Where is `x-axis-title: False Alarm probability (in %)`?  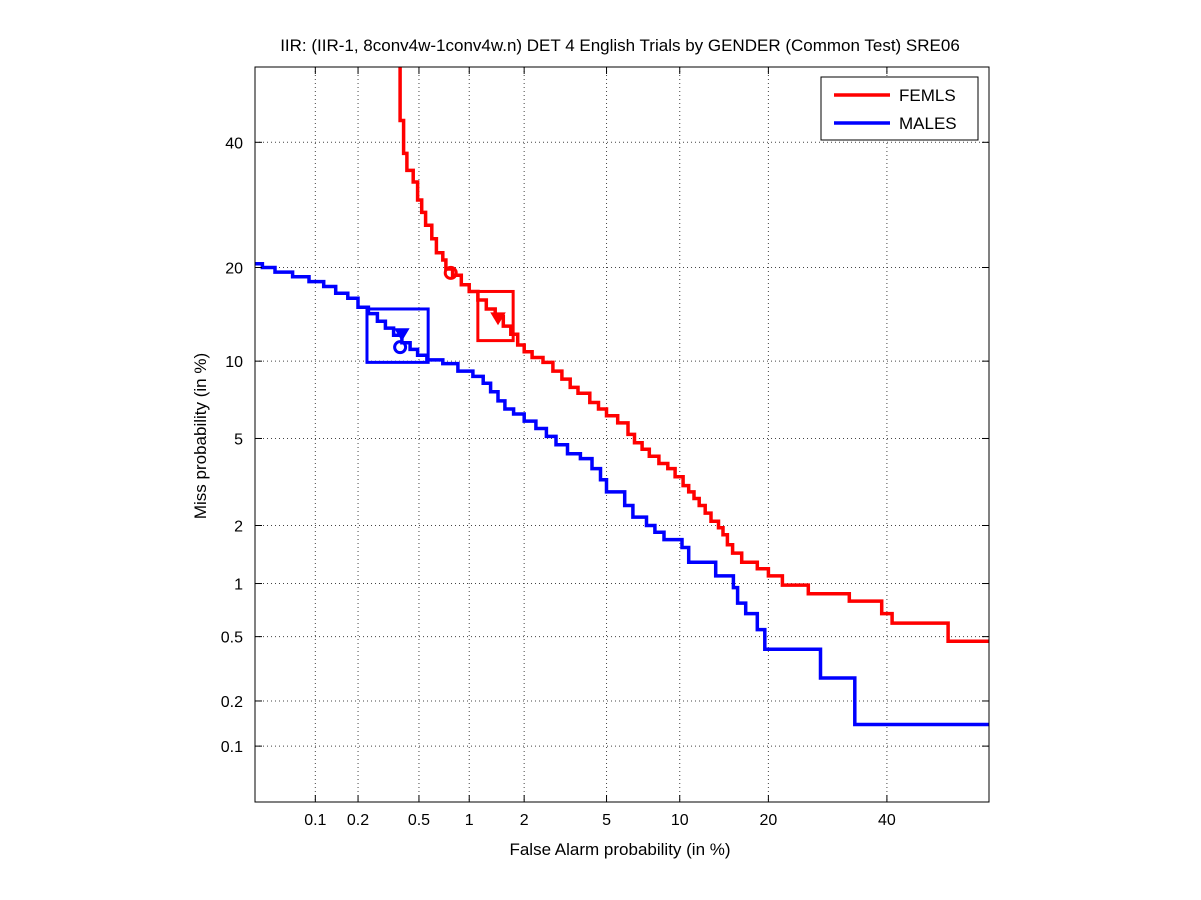 x-axis-title: False Alarm probability (in %) is located at coordinates (619, 849).